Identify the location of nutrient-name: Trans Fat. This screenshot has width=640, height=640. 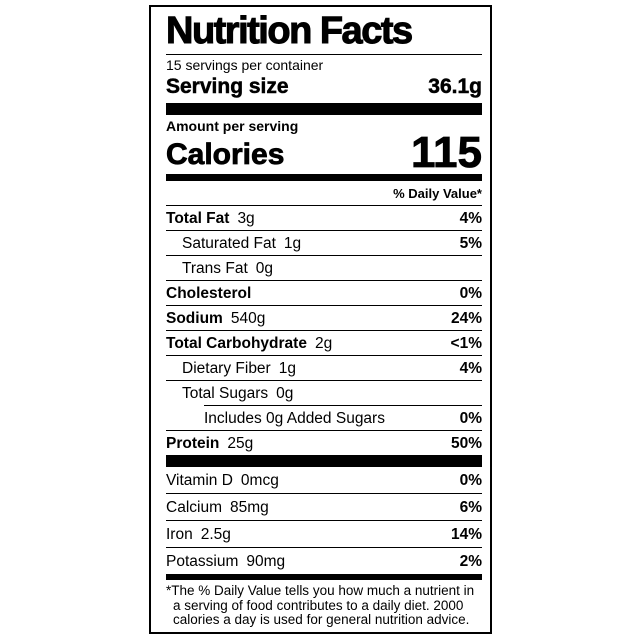
(215, 268).